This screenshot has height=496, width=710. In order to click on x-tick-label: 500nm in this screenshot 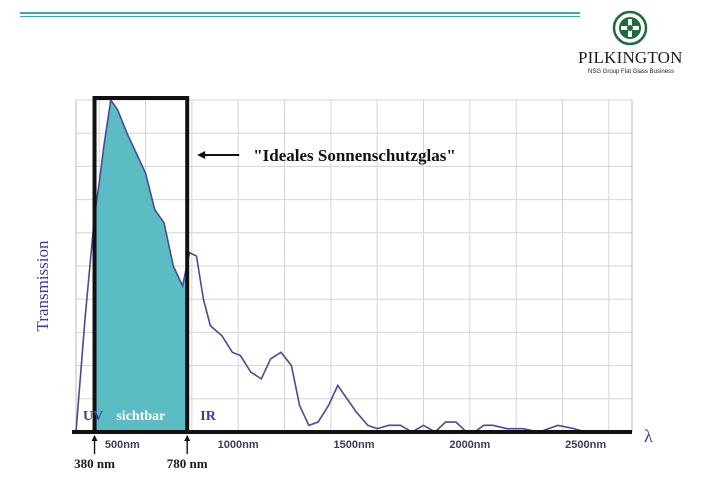, I will do `click(122, 445)`.